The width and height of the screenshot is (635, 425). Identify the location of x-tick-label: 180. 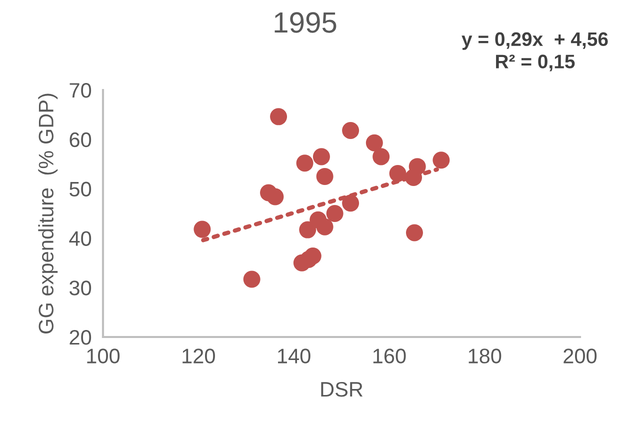
(485, 356).